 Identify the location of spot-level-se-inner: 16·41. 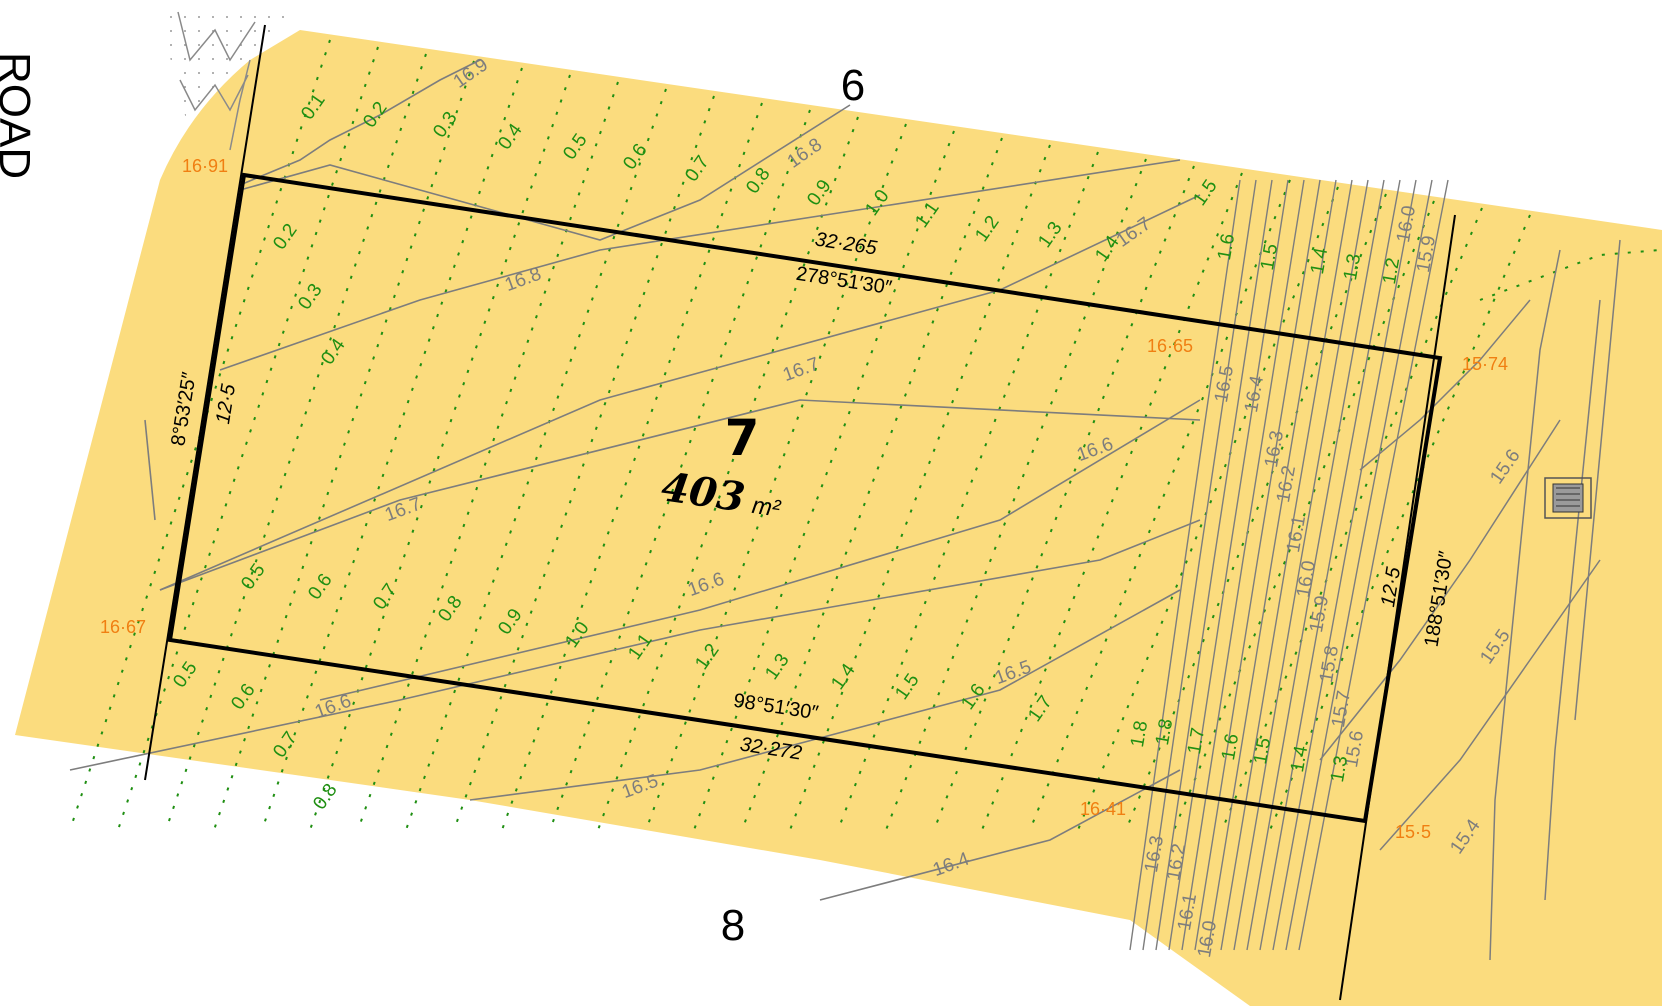
(1103, 809).